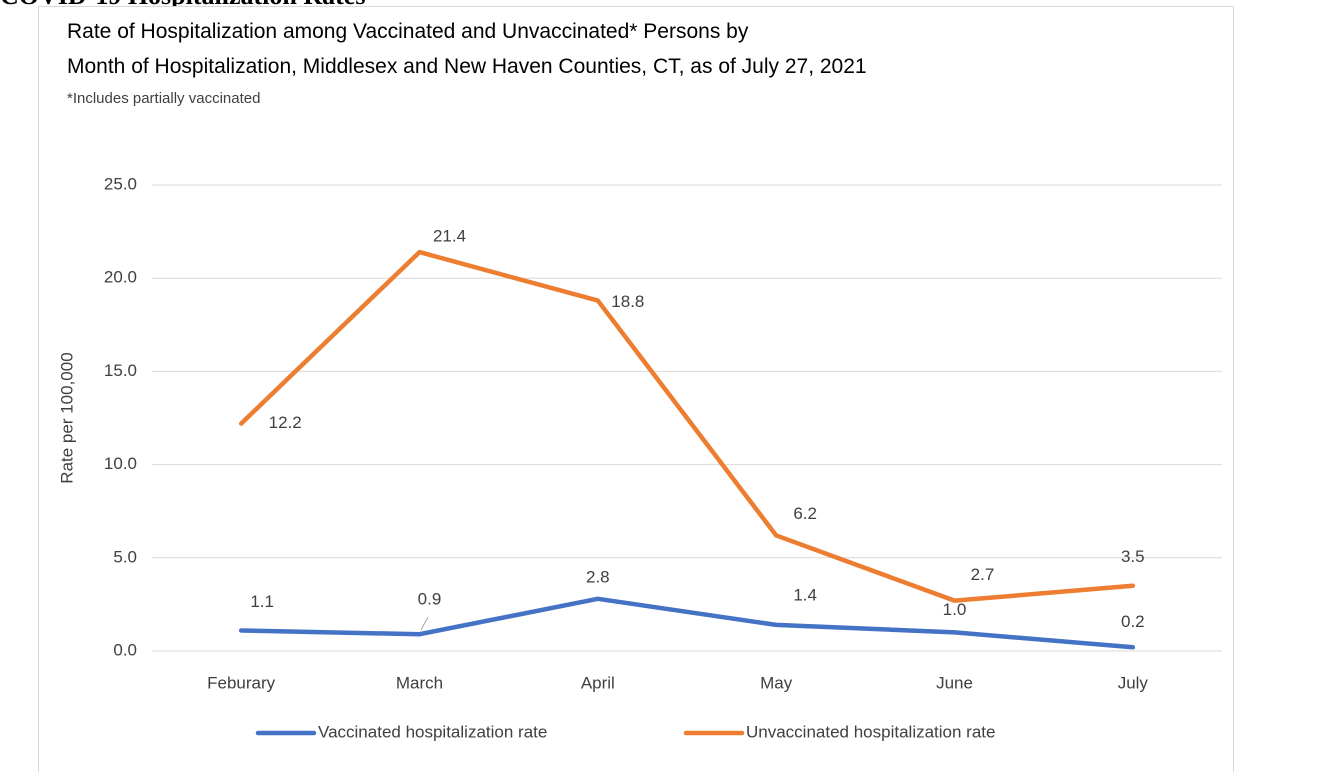 This screenshot has height=772, width=1319. Describe the element at coordinates (598, 682) in the screenshot. I see `x-tick-label: April` at that location.